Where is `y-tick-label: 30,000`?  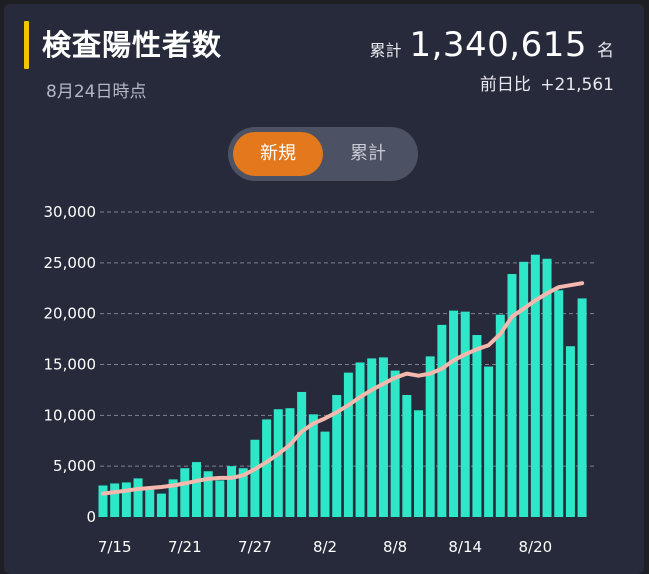
y-tick-label: 30,000 is located at coordinates (70, 212).